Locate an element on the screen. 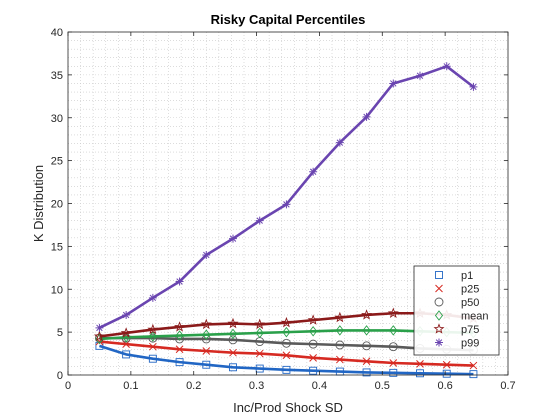  legend-box is located at coordinates (456, 310).